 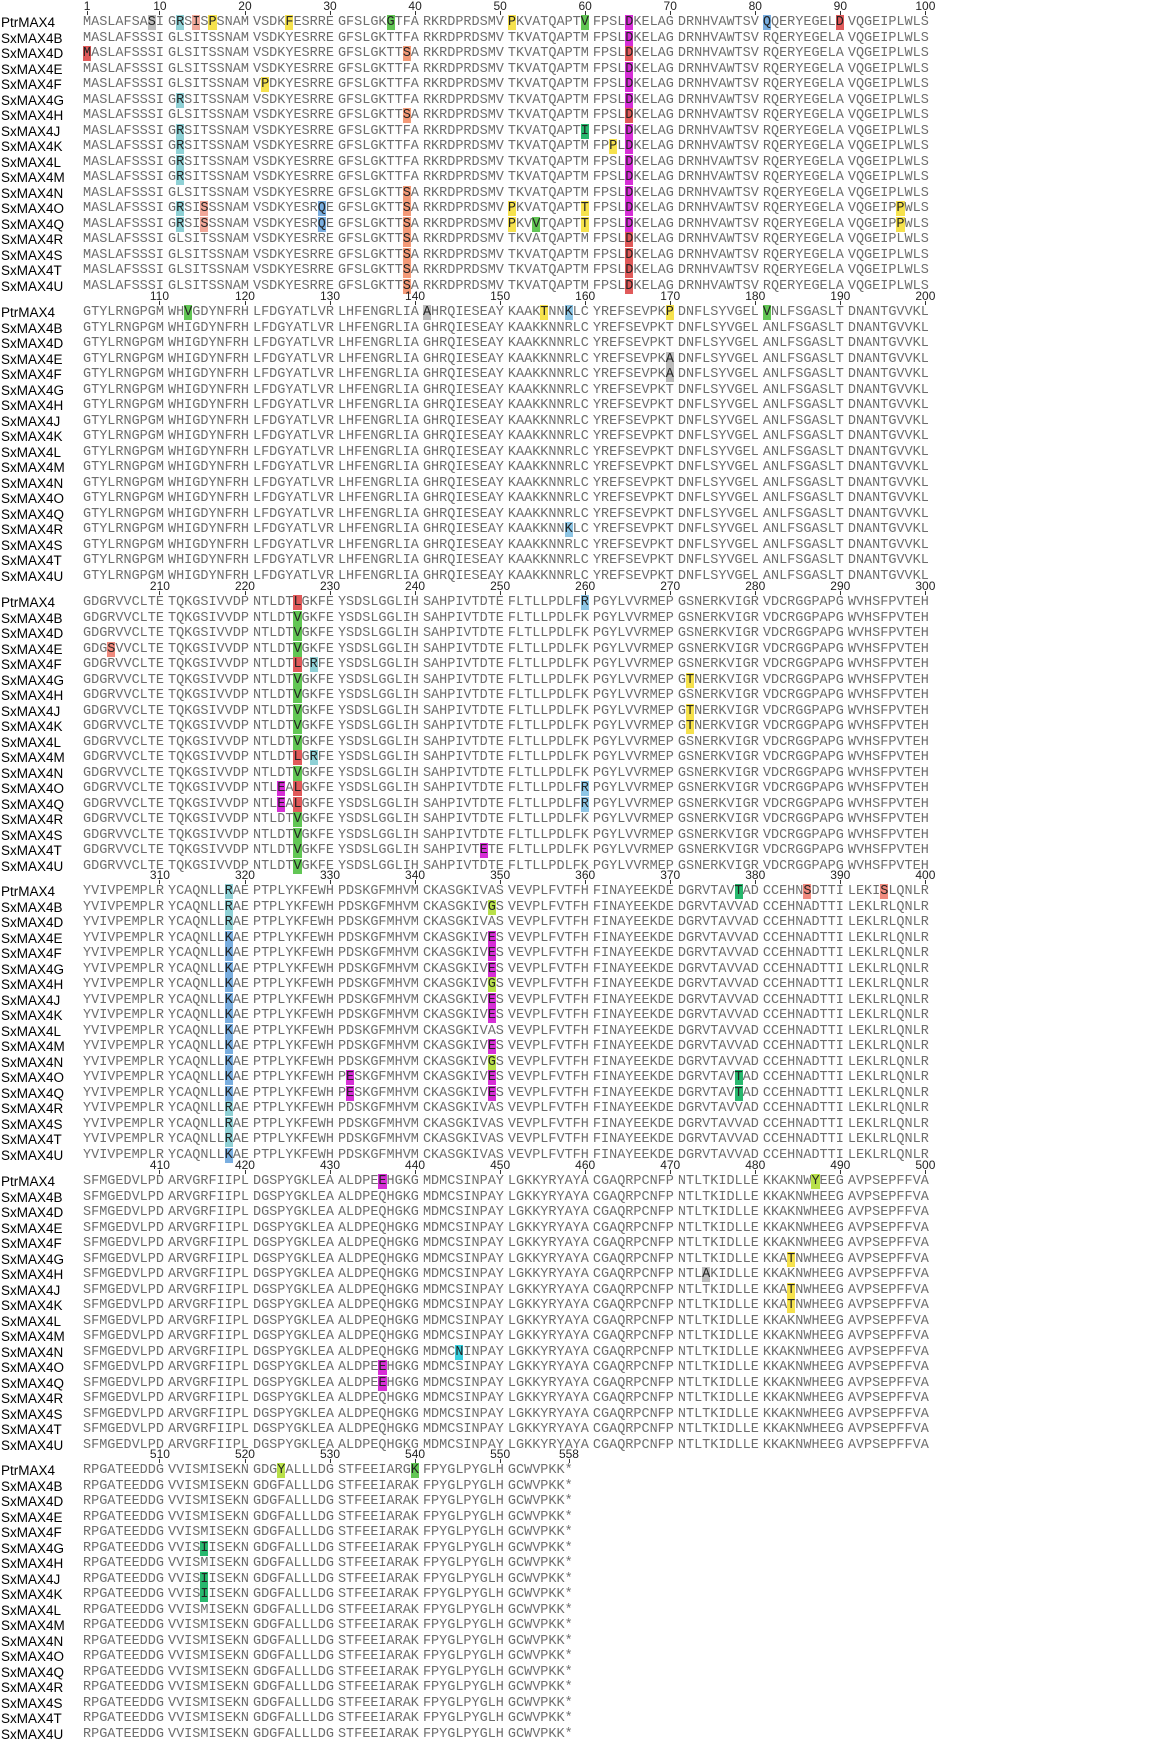 What do you see at coordinates (451, 328) in the screenshot?
I see `residue: Q` at bounding box center [451, 328].